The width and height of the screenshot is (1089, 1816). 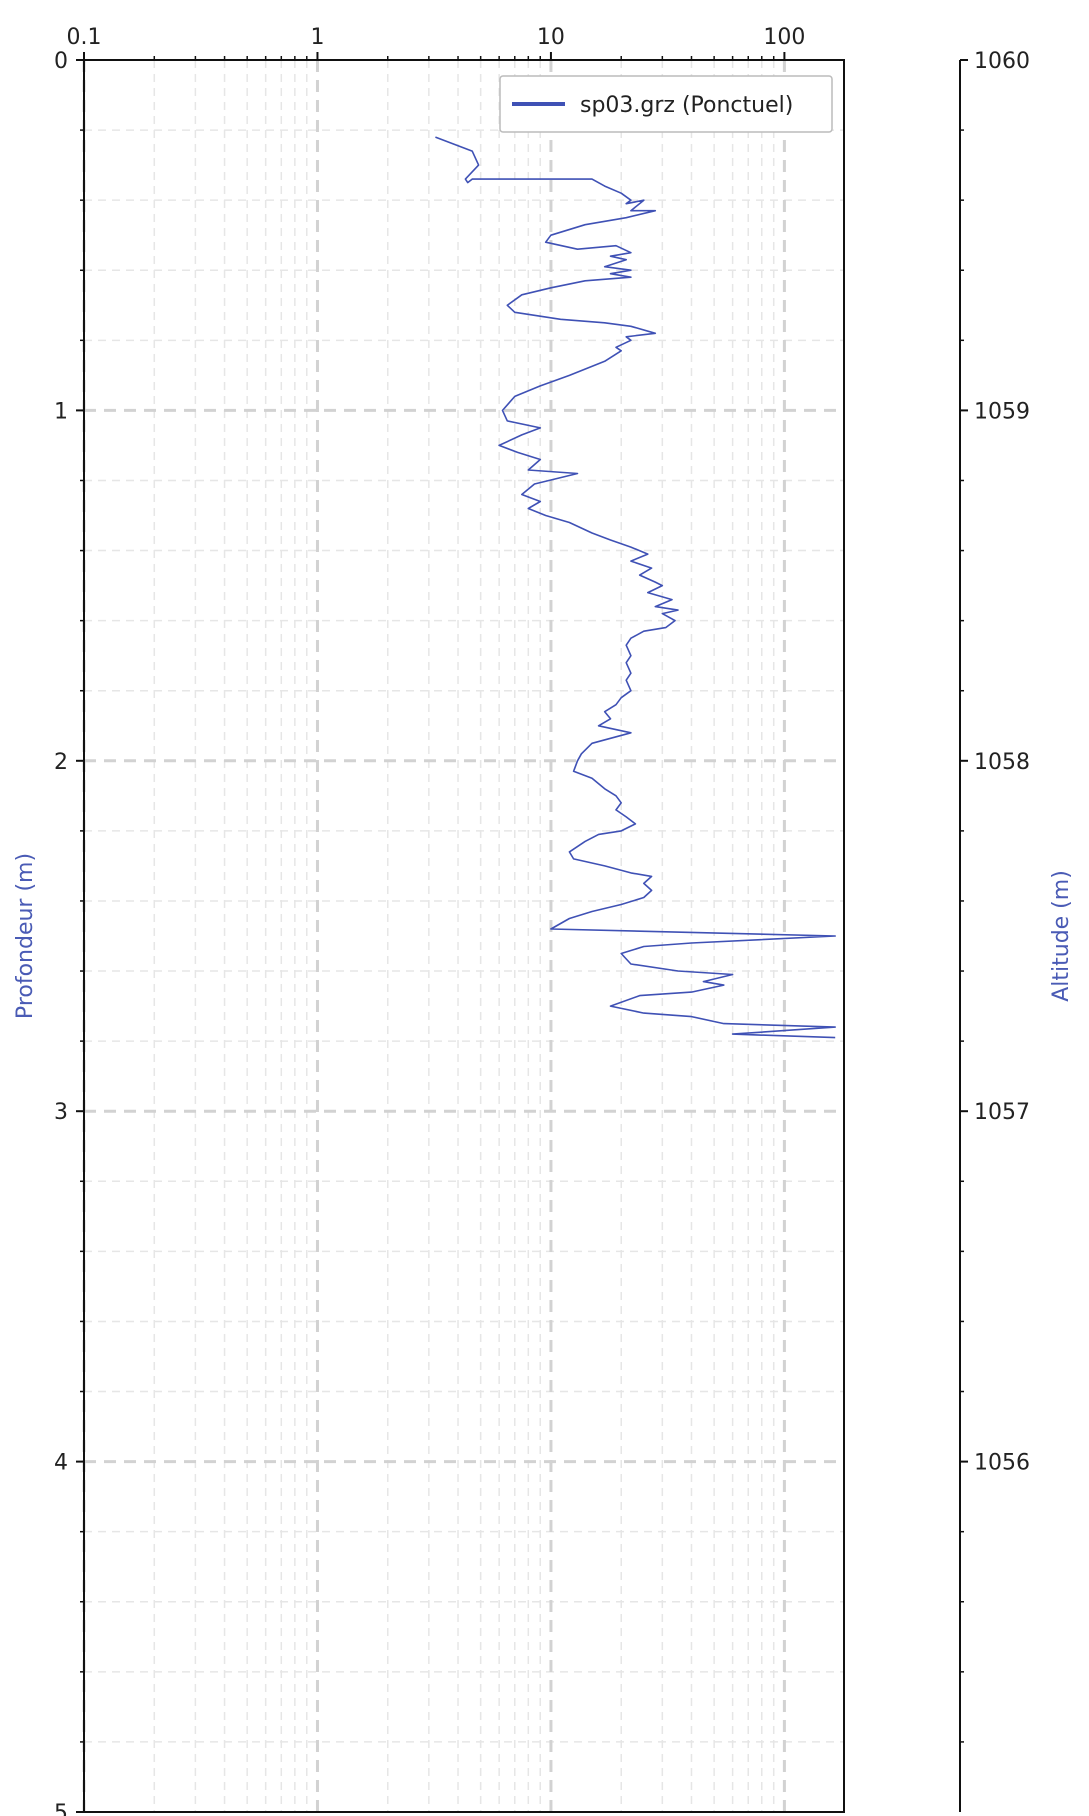 I want to click on y-left-tick-label: 2, so click(x=61, y=762).